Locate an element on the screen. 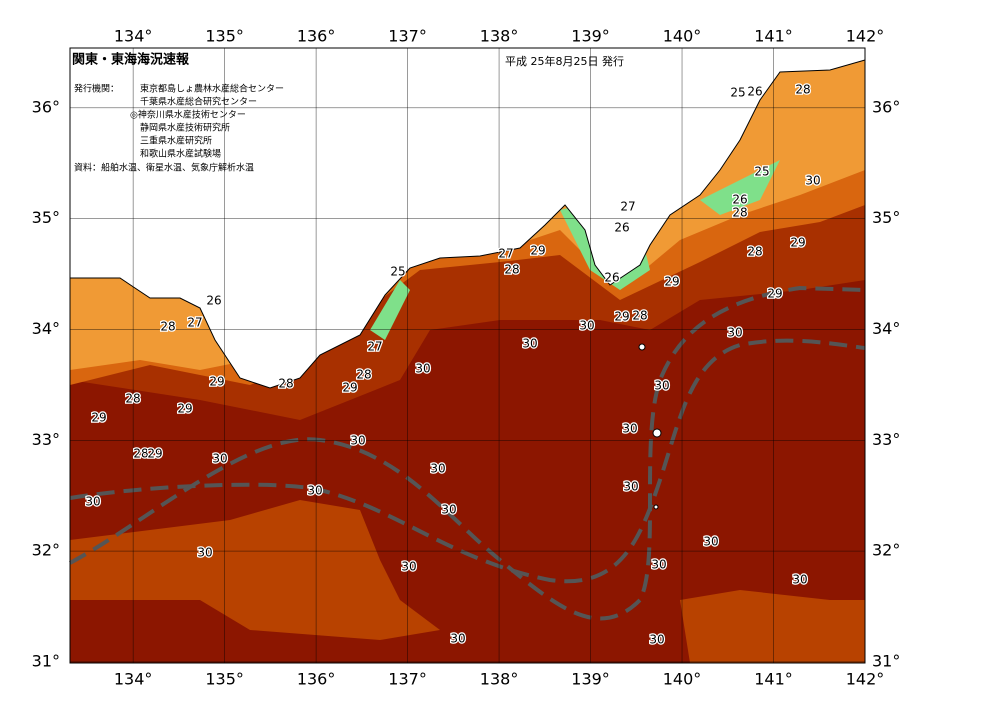 This screenshot has width=1002, height=713. issue-date: 平成 25年8月25日 発行 is located at coordinates (564, 61).